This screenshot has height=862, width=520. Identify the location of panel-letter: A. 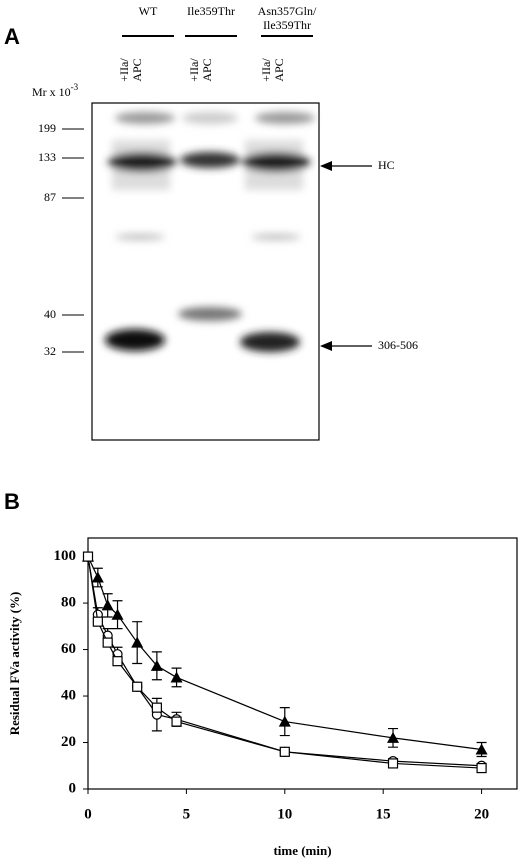
(12, 36).